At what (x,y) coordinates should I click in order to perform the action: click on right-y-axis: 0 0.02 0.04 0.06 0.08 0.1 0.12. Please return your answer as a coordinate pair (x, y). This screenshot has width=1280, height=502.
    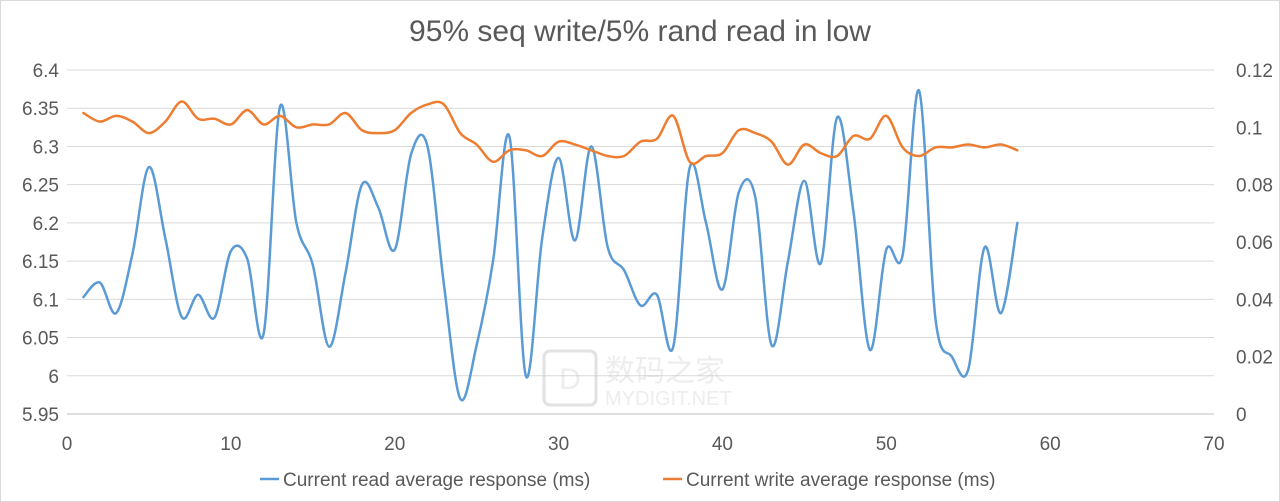
    Looking at the image, I should click on (1254, 243).